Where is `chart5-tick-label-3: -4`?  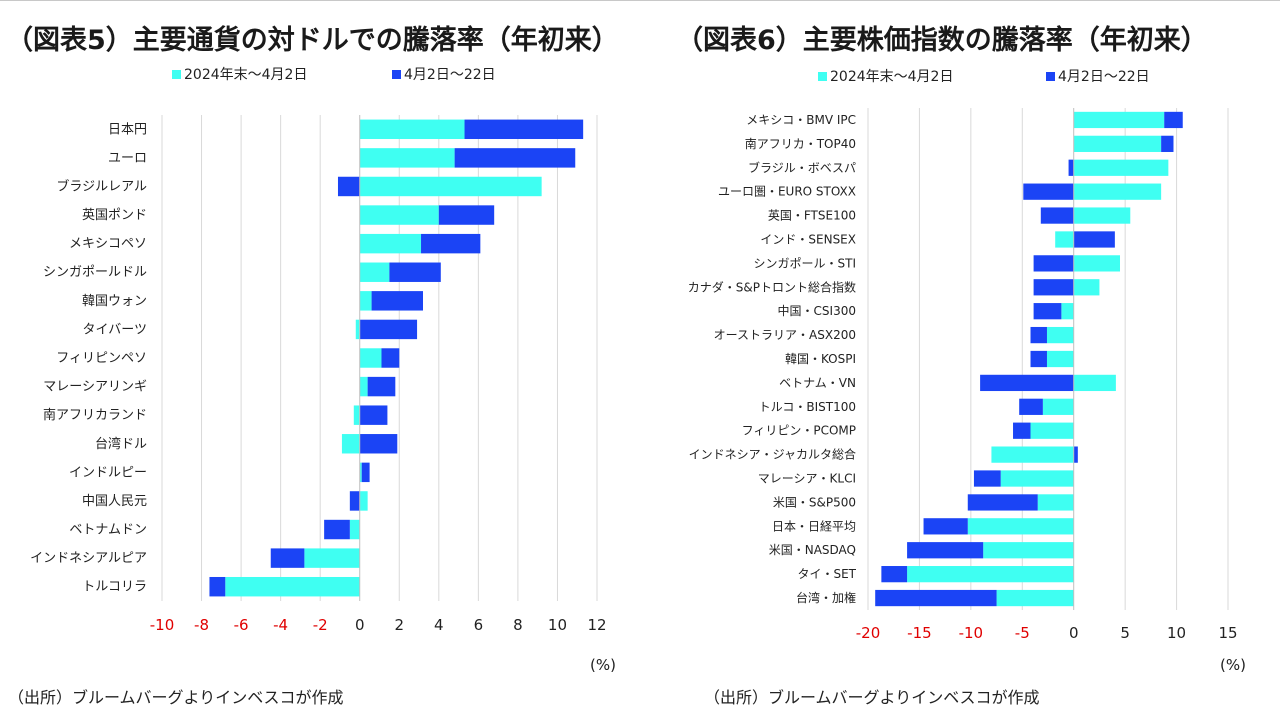 chart5-tick-label-3: -4 is located at coordinates (280, 625).